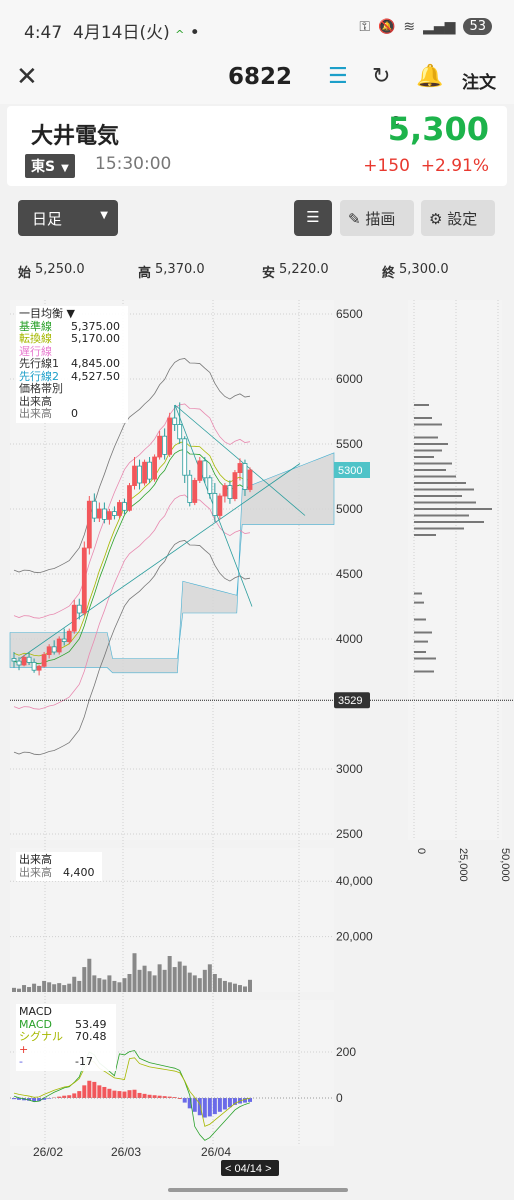 Image resolution: width=514 pixels, height=1200 pixels. I want to click on volume-axis-label: 40,000, so click(354, 881).